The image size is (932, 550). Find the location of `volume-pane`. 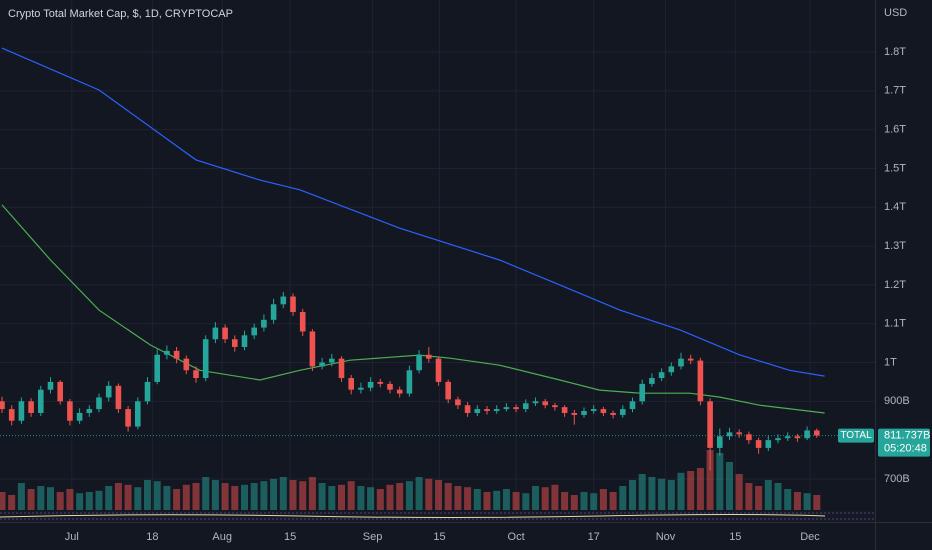

volume-pane is located at coordinates (410, 480).